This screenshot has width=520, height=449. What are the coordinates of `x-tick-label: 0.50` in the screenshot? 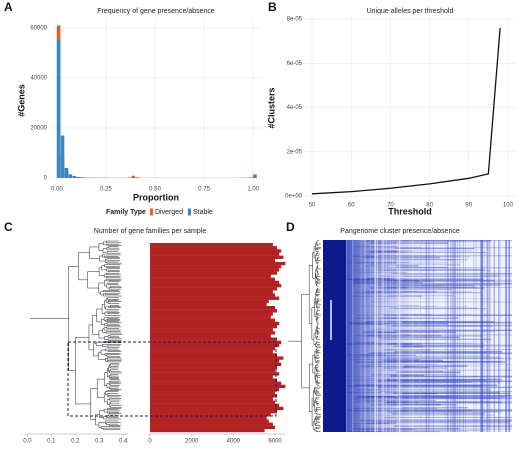 It's located at (155, 190).